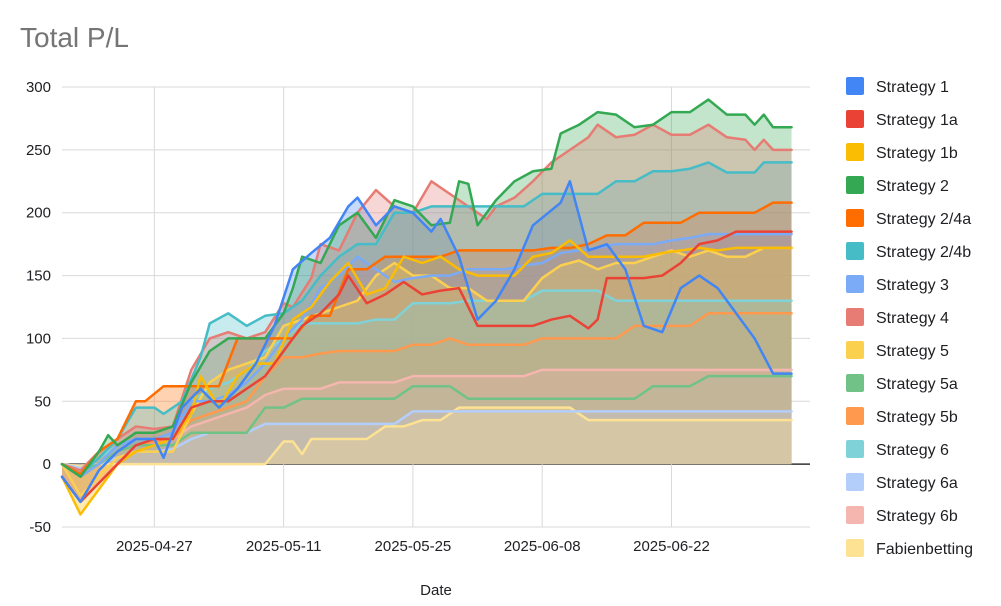 Image resolution: width=1001 pixels, height=606 pixels. What do you see at coordinates (38, 276) in the screenshot?
I see `y-tick-label: 150` at bounding box center [38, 276].